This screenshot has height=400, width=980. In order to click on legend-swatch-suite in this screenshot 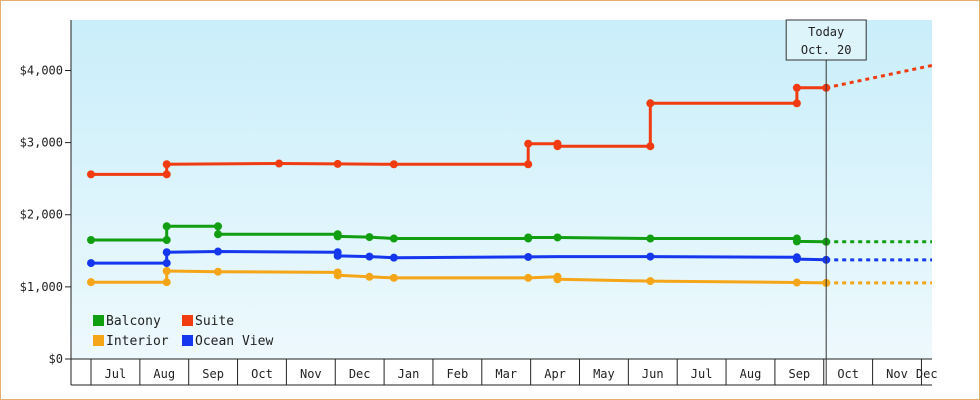, I will do `click(187, 320)`.